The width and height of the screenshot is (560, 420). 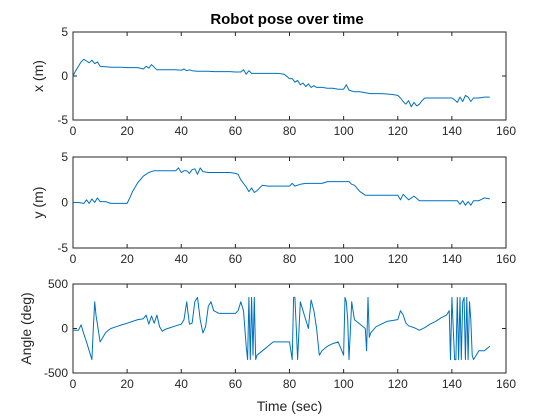 What do you see at coordinates (38, 203) in the screenshot?
I see `y-axis-label-y: y (m)` at bounding box center [38, 203].